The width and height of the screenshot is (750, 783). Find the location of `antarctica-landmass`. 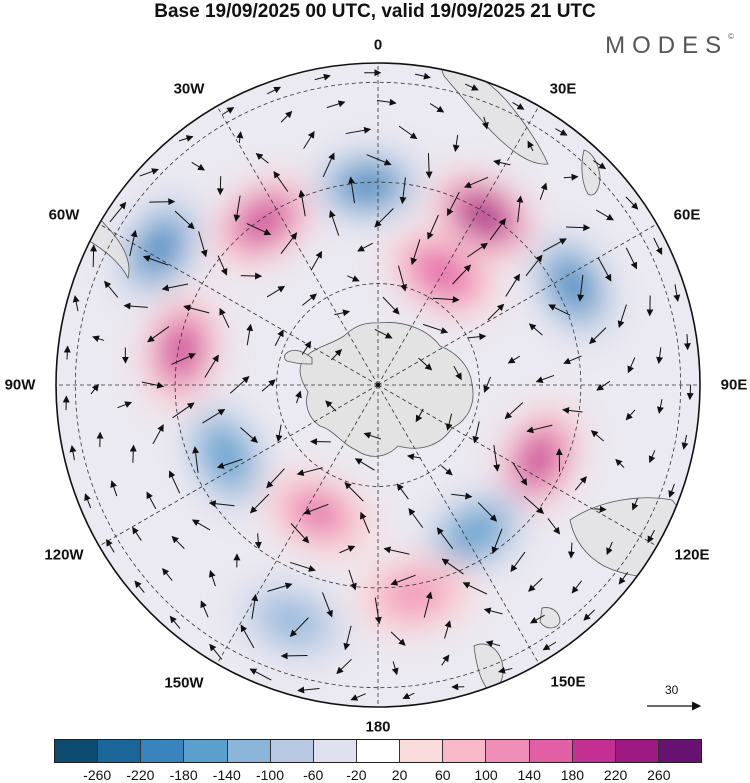

antarctica-landmass is located at coordinates (386, 389).